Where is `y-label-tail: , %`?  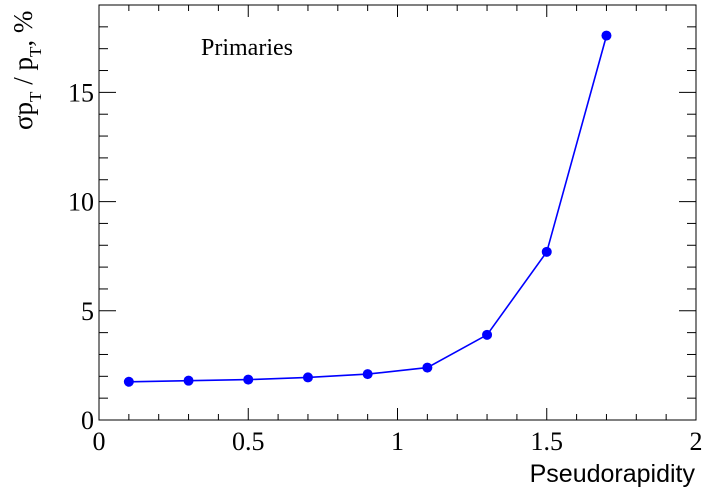 y-label-tail: , % is located at coordinates (23, 29).